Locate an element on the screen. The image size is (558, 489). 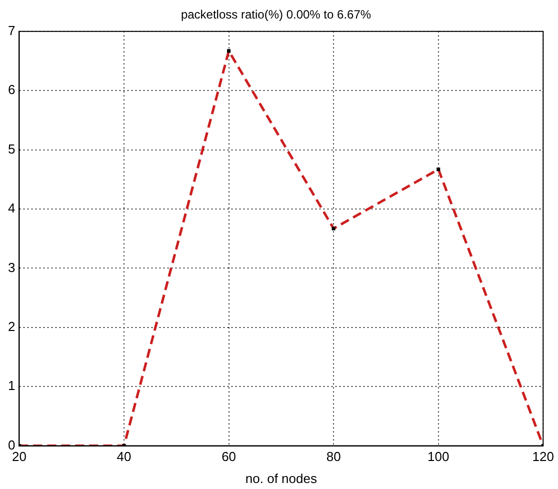
y-tick-label: 3 is located at coordinates (12, 267).